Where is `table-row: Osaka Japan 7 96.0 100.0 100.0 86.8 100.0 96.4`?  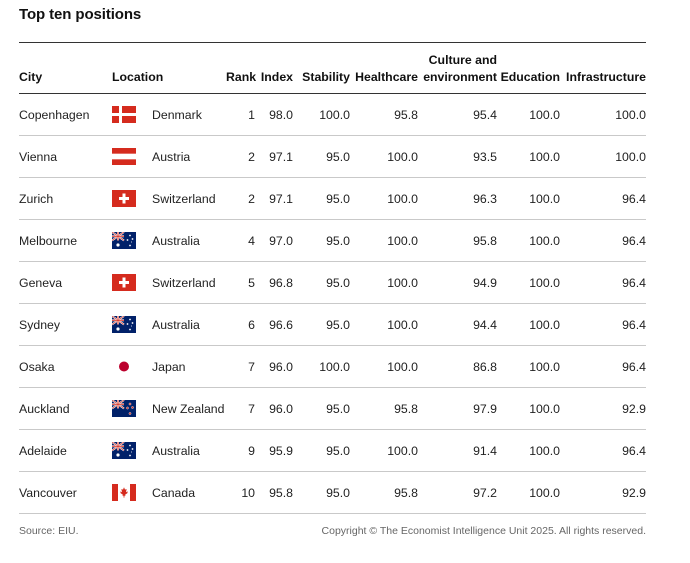
table-row: Osaka Japan 7 96.0 100.0 100.0 86.8 100.0 96.4 is located at coordinates (332, 367).